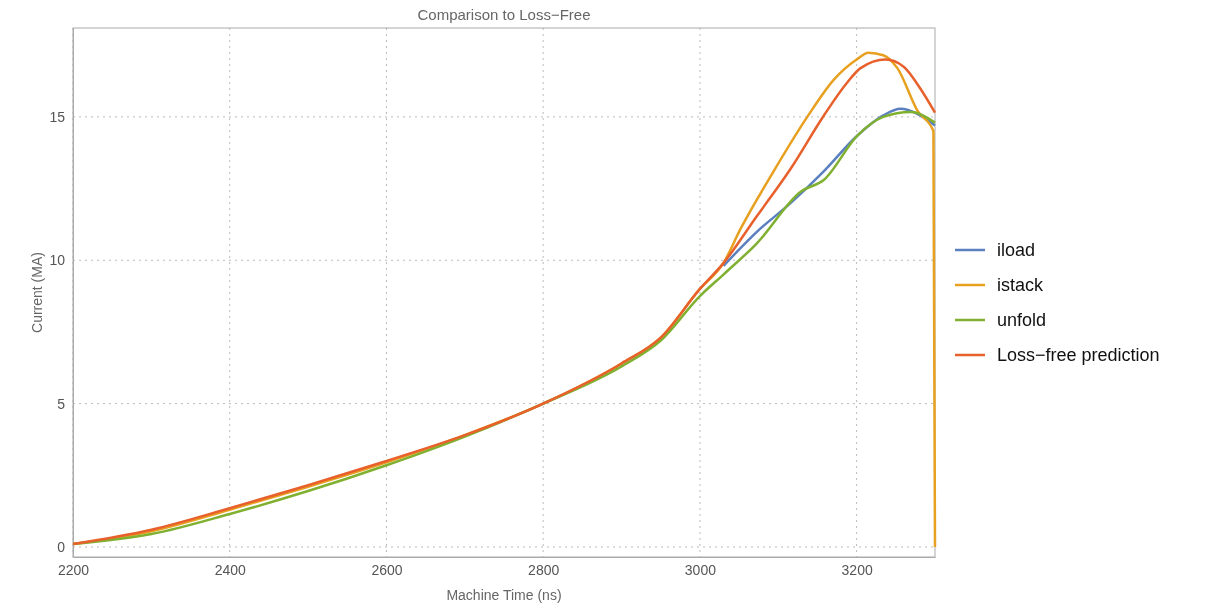 The height and width of the screenshot is (609, 1211). What do you see at coordinates (504, 595) in the screenshot?
I see `x-axis-title: Machine Time (ns)` at bounding box center [504, 595].